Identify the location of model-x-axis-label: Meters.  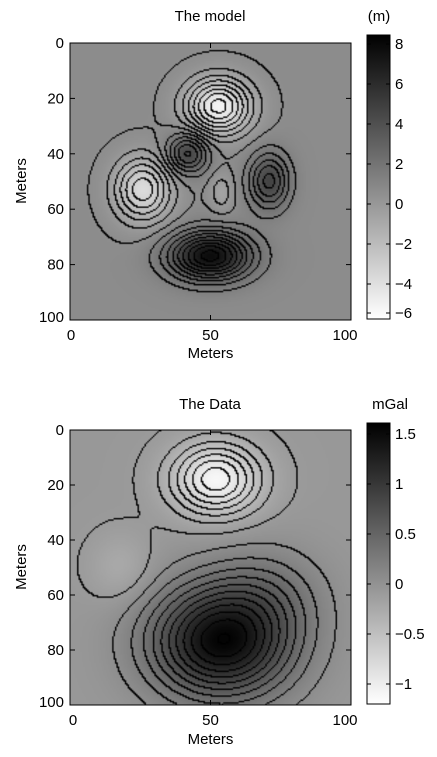
(211, 353).